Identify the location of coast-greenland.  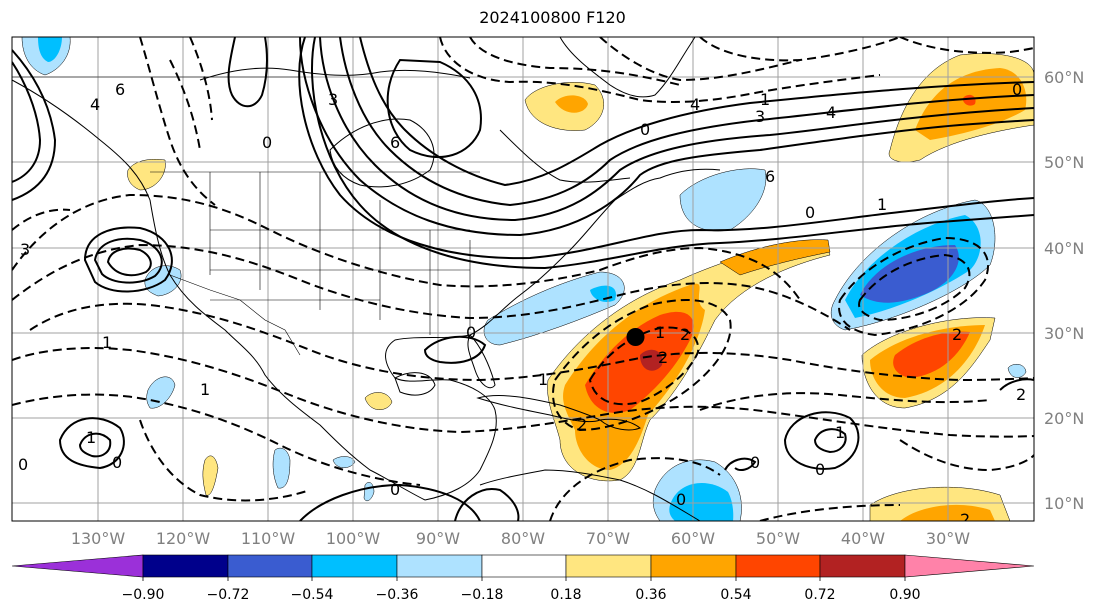
(627, 67).